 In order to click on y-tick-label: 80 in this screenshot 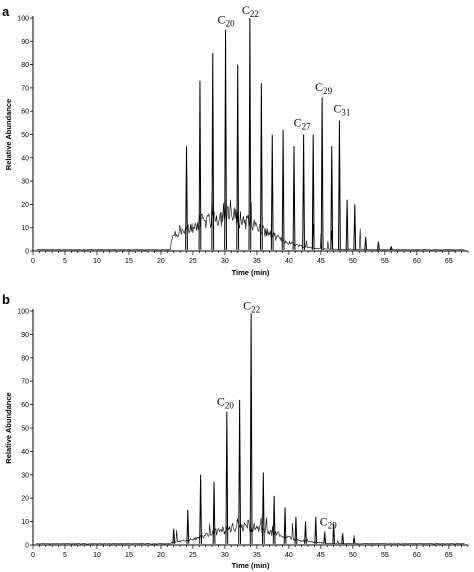, I will do `click(25, 65)`.